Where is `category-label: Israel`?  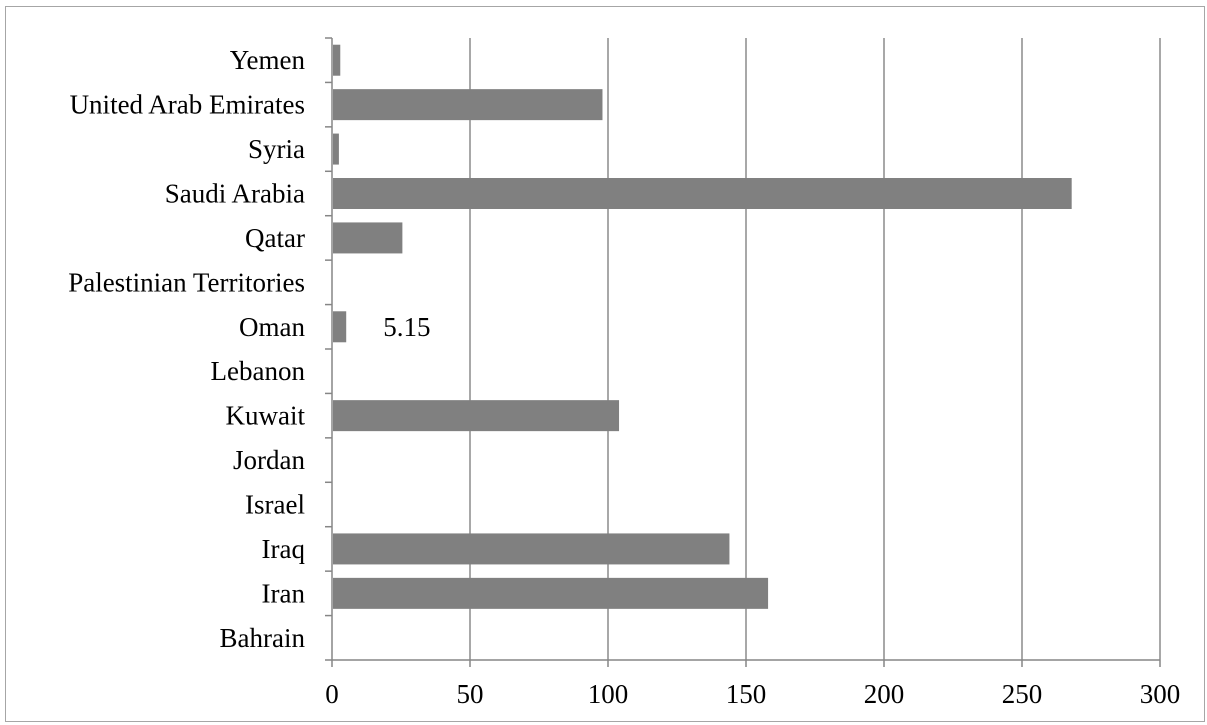
category-label: Israel is located at coordinates (275, 505).